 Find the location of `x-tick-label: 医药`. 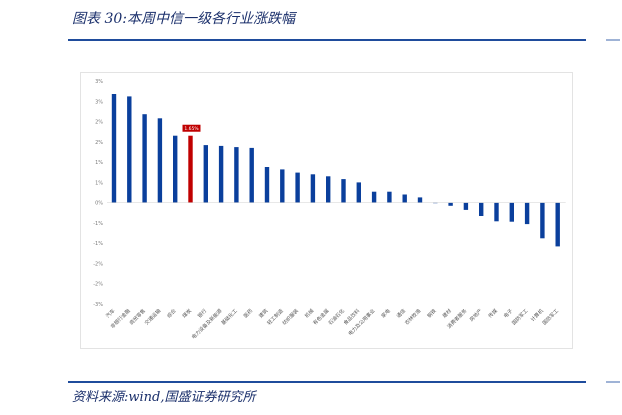

x-tick-label: 医药 is located at coordinates (248, 313).